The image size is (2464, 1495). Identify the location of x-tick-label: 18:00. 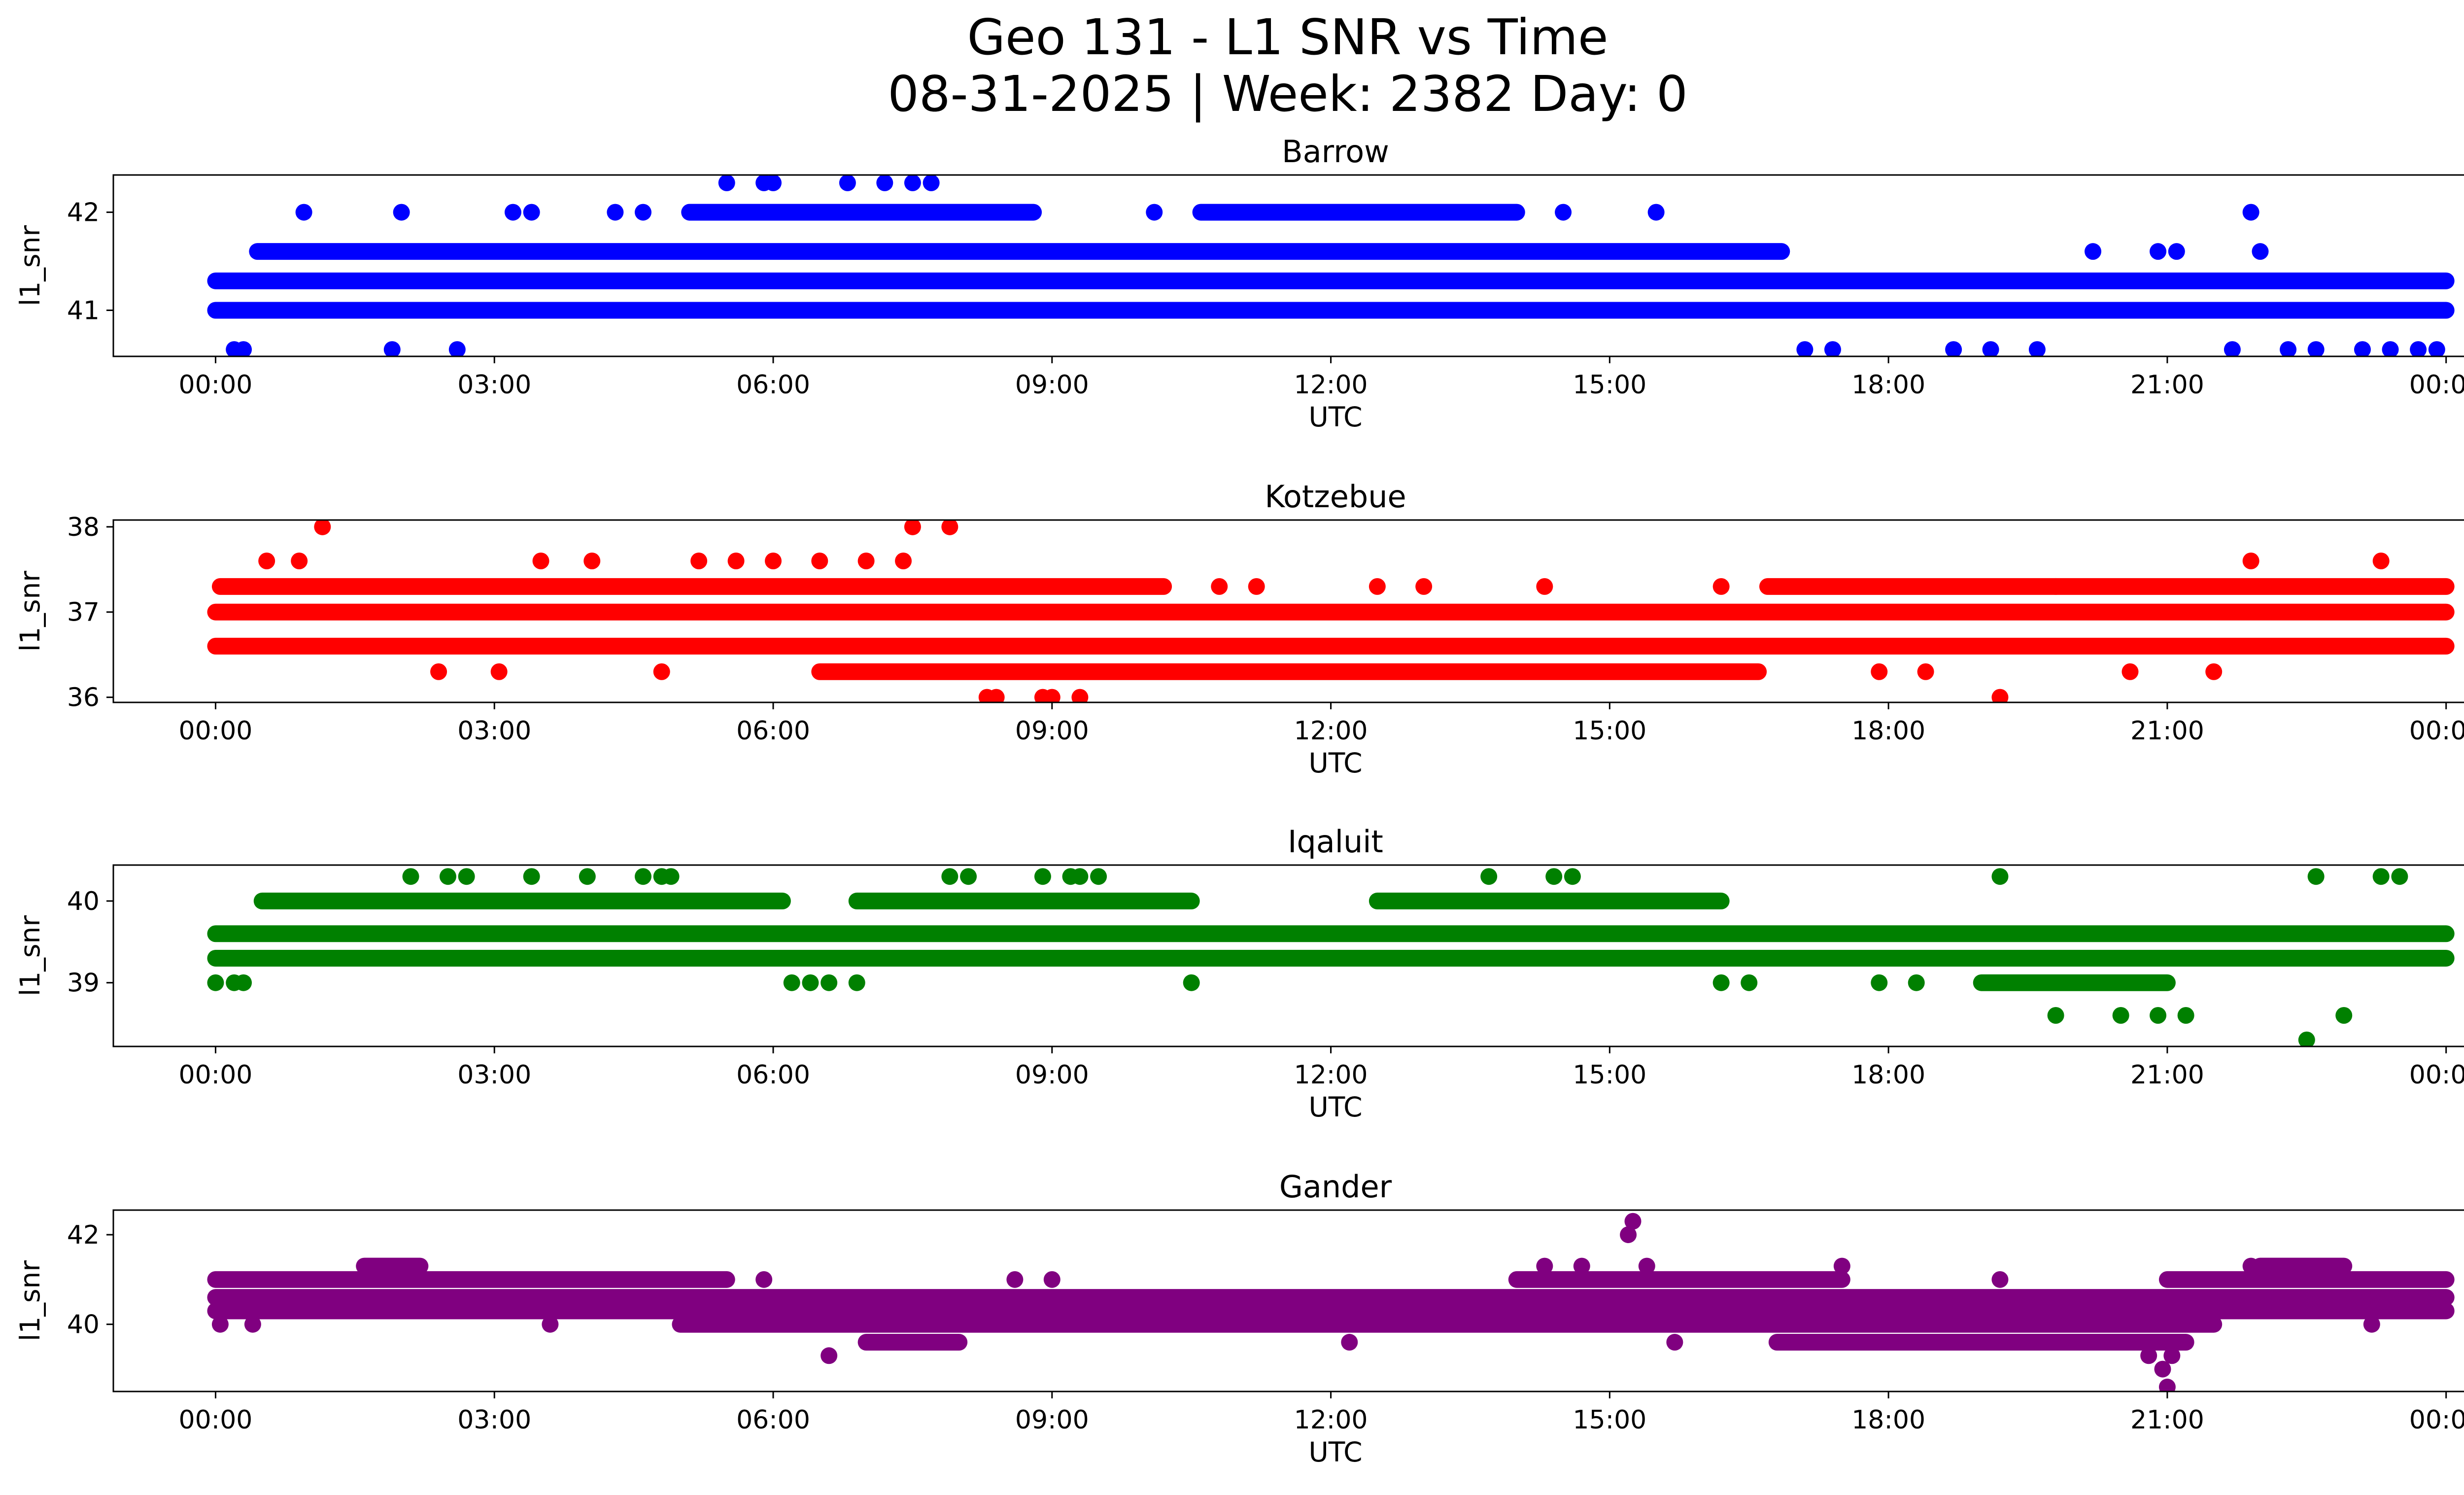
(1888, 1075).